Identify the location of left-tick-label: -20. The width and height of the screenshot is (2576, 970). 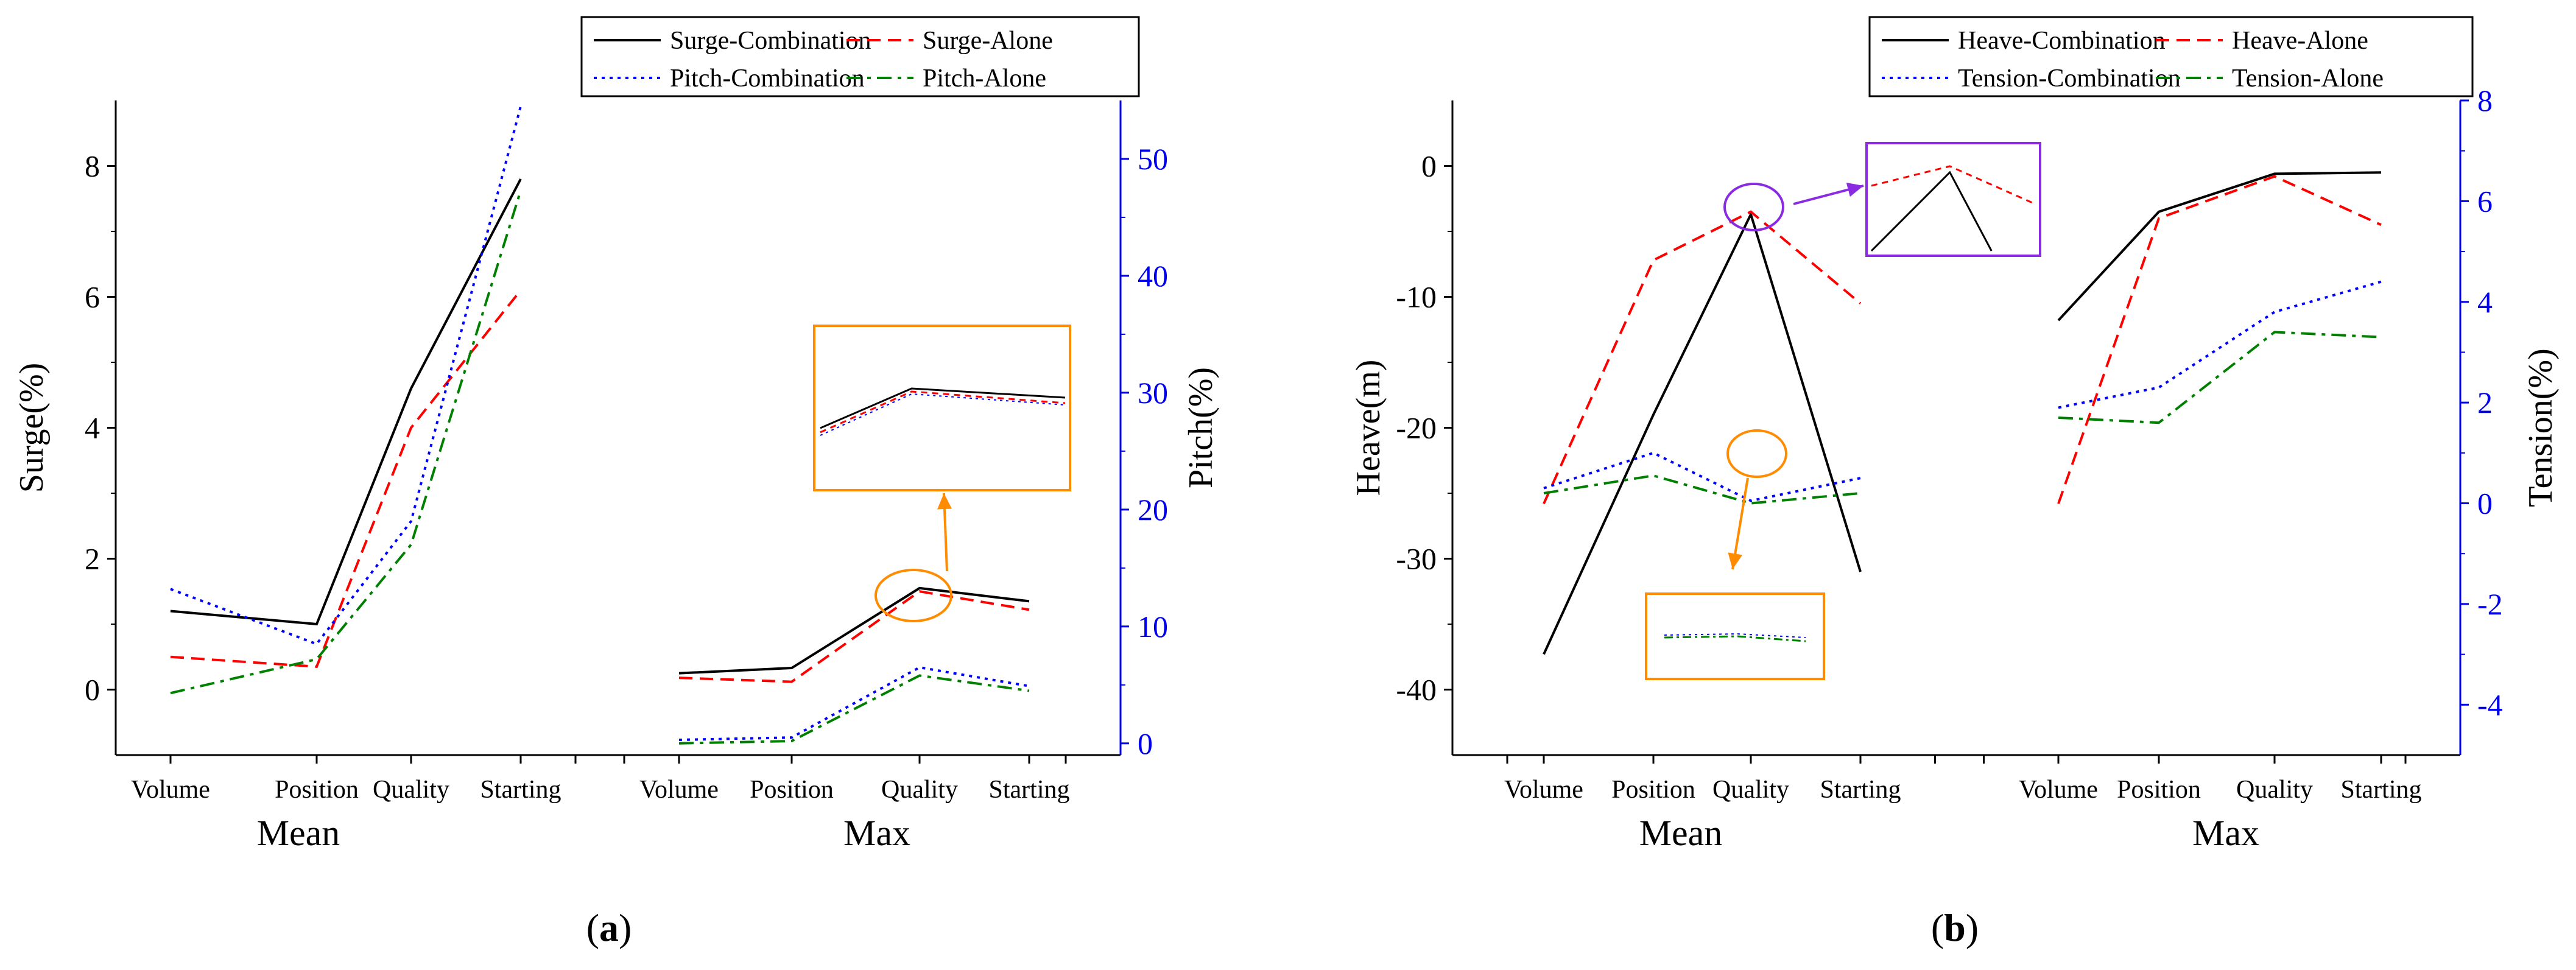
(1416, 428).